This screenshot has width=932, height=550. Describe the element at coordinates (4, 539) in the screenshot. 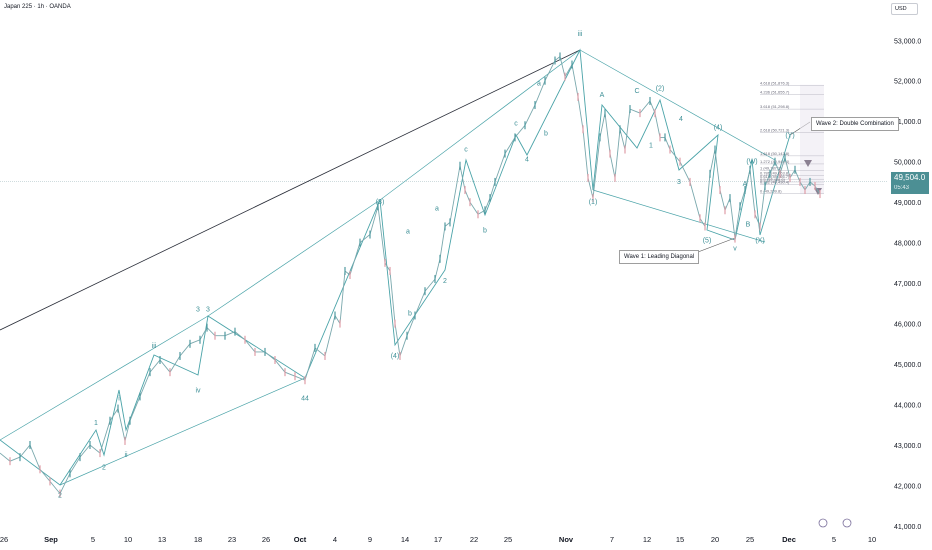

I see `x-tick-label: 26` at that location.